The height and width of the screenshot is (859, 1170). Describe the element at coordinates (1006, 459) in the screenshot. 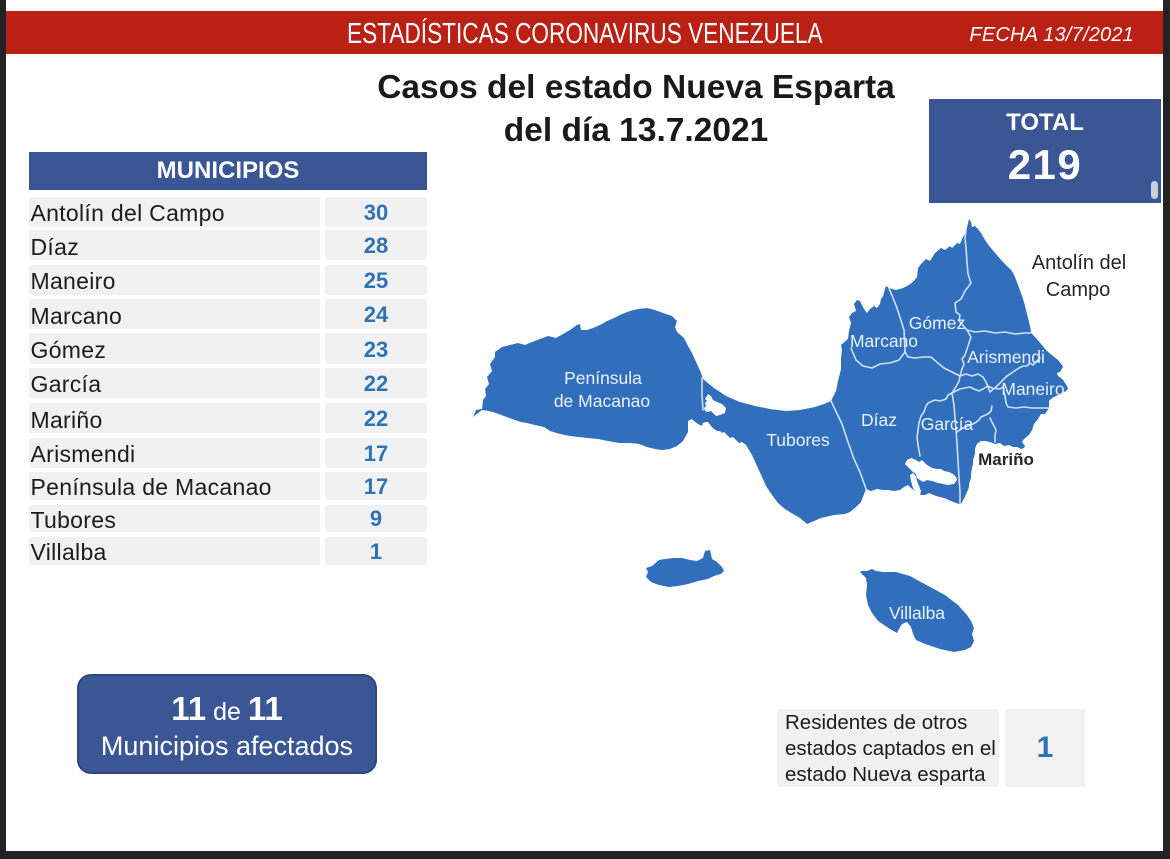

I see `svg-text: Mariño` at that location.